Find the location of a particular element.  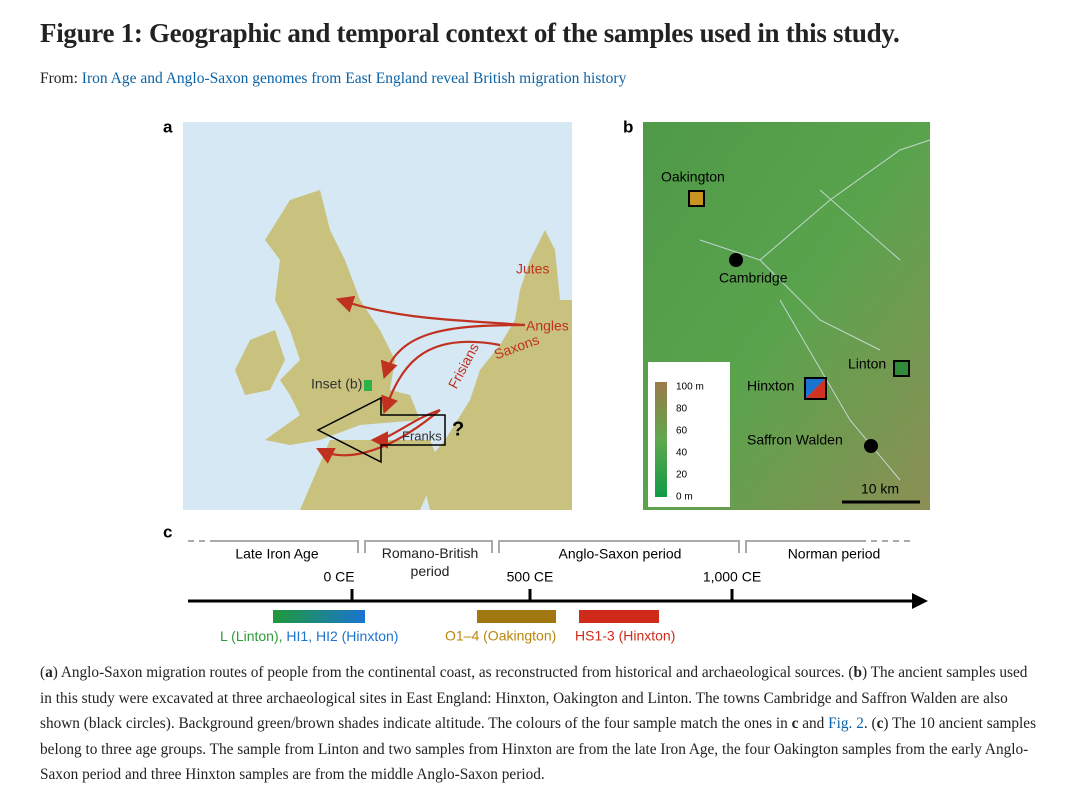

caption-text: ( is located at coordinates (43, 672).